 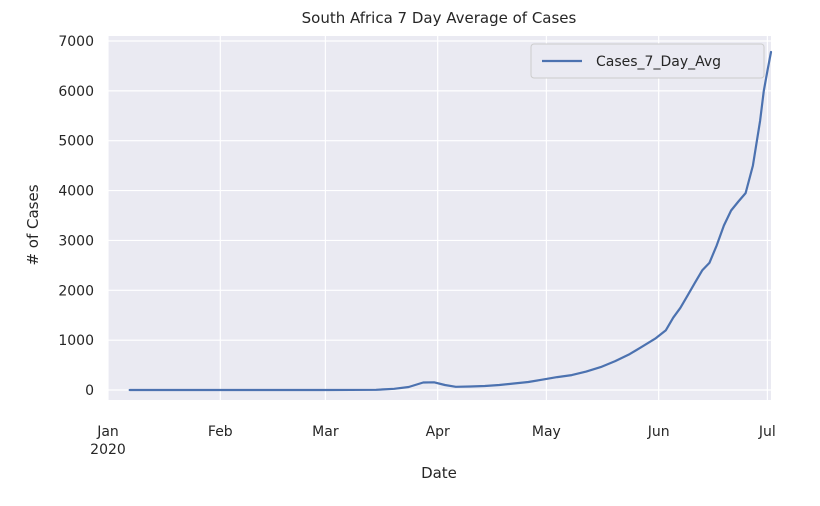 I want to click on x-tick-label: Apr, so click(x=438, y=432).